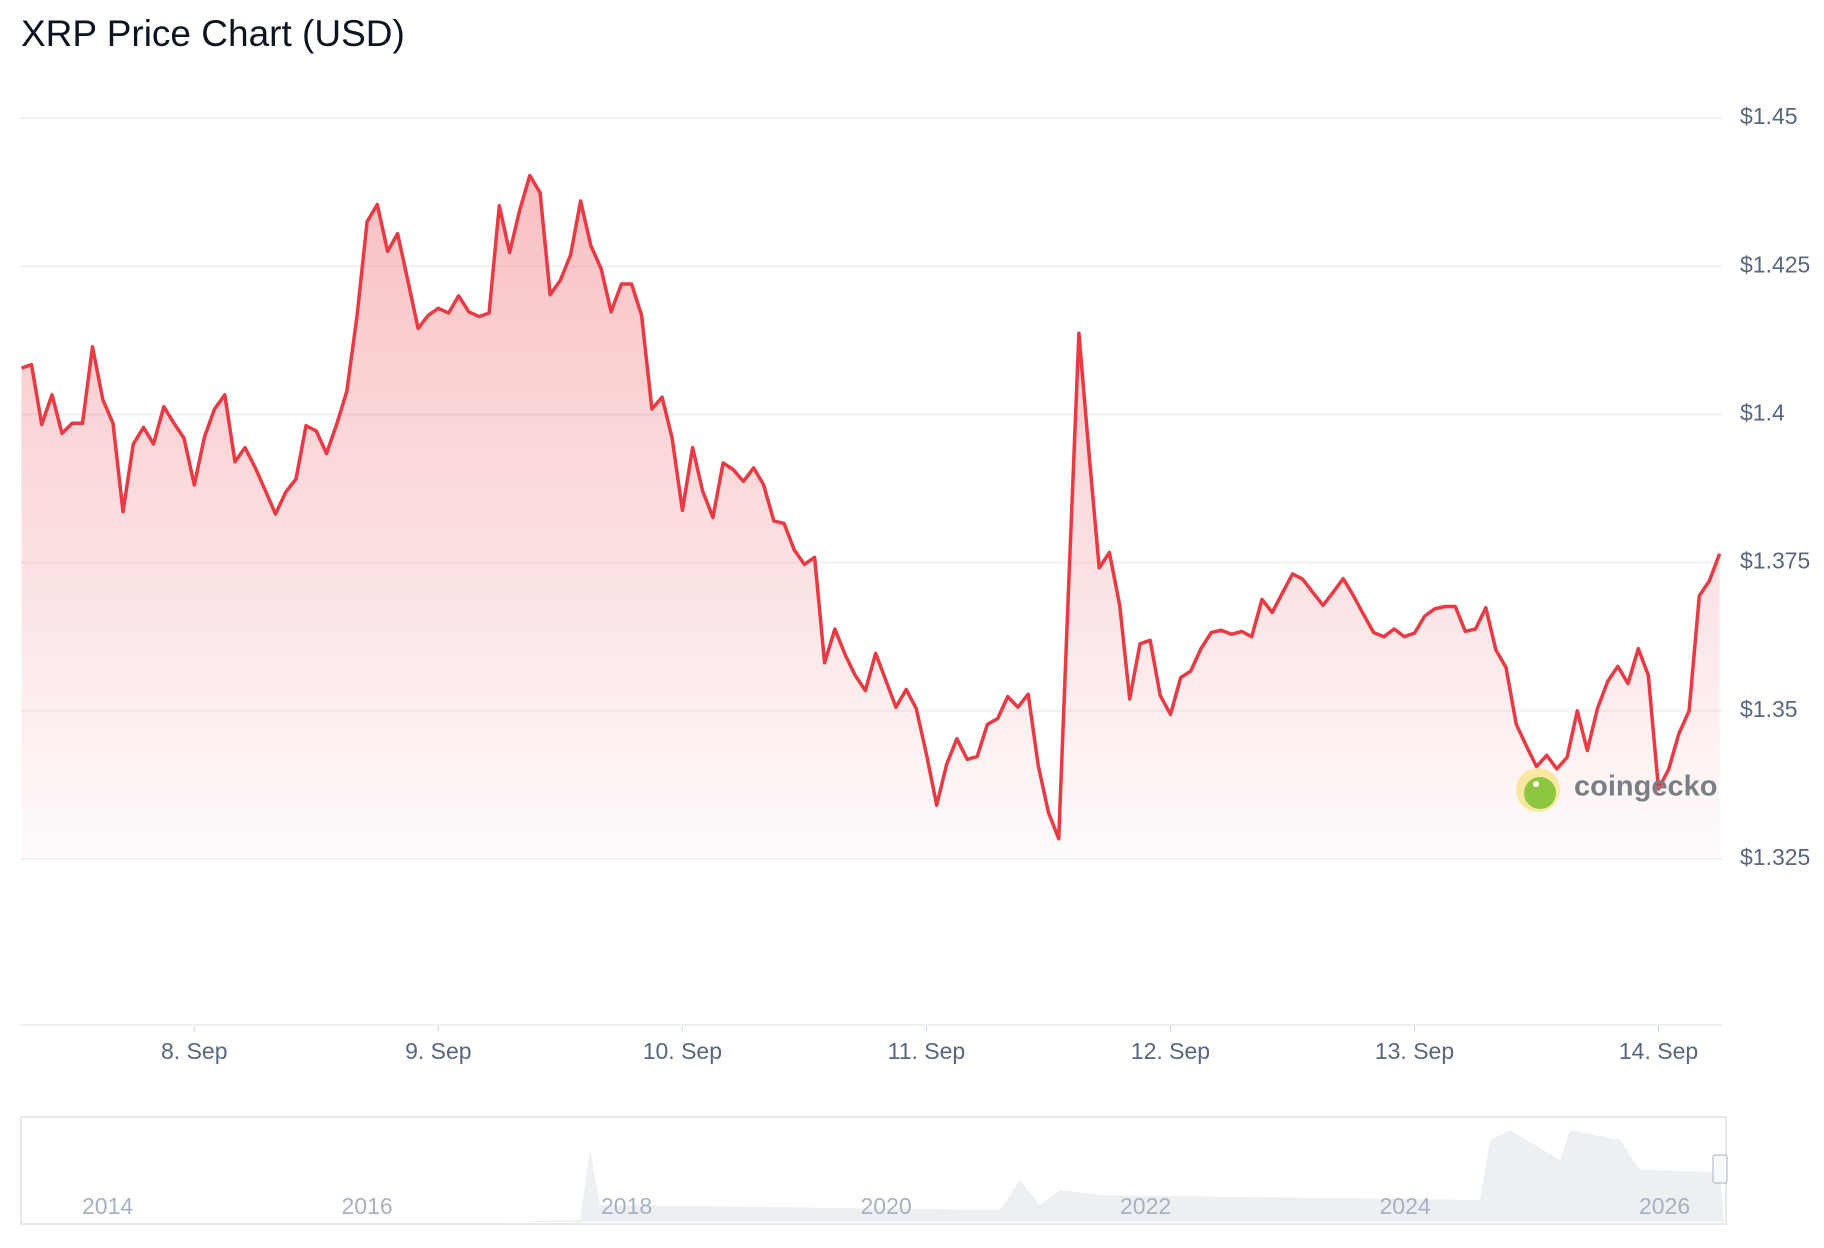 Image resolution: width=1824 pixels, height=1248 pixels. I want to click on navigator-label: 2016, so click(367, 1206).